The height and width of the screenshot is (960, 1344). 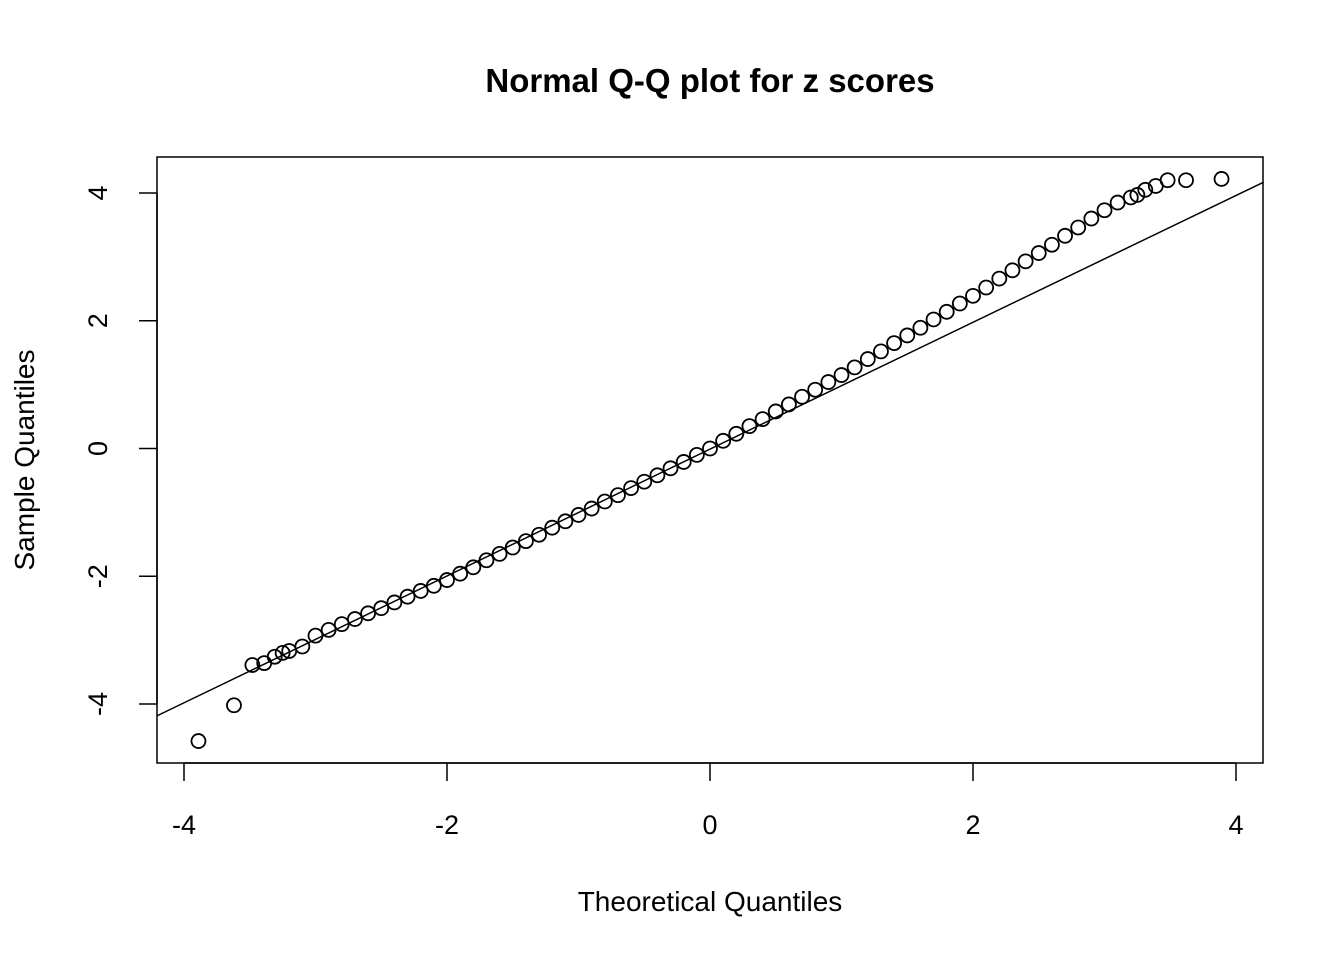 I want to click on y-tick-label: 4, so click(x=98, y=192).